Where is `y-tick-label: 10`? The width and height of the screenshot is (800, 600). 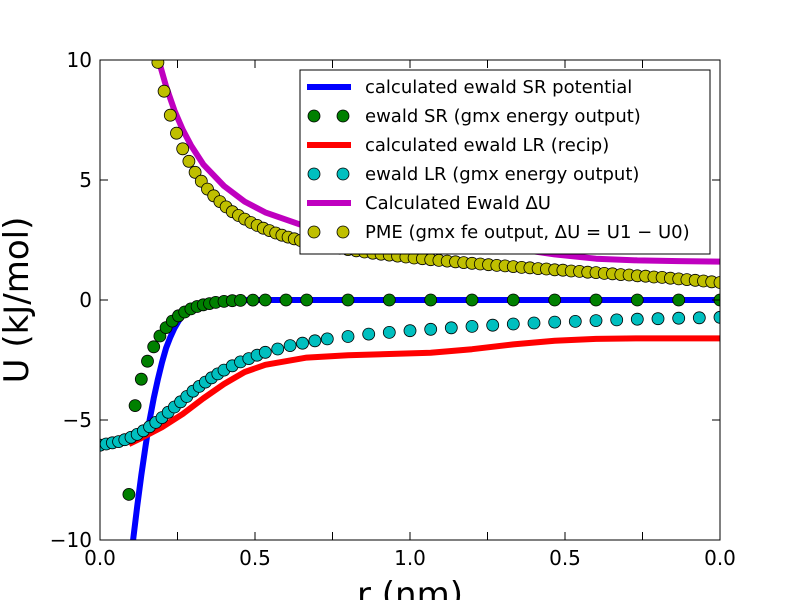
y-tick-label: 10 is located at coordinates (79, 60).